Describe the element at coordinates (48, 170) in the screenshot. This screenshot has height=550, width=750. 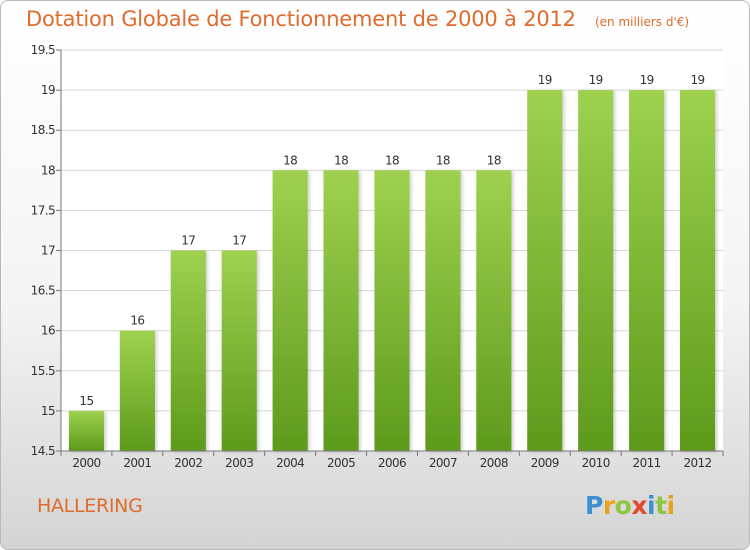
I see `y-tick-label: 18` at that location.